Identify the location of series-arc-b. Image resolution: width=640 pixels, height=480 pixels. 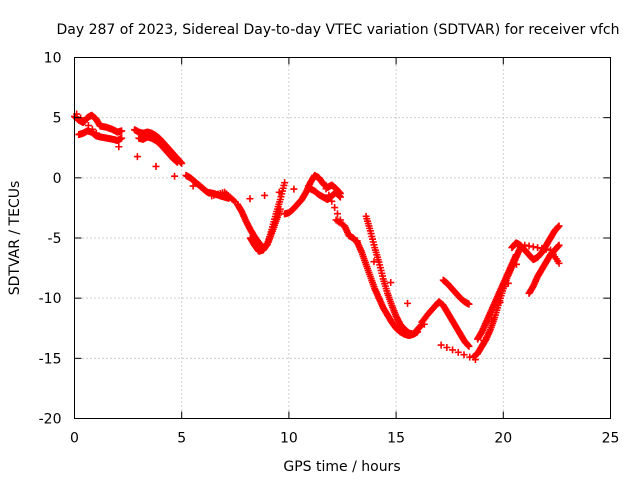
(100, 136).